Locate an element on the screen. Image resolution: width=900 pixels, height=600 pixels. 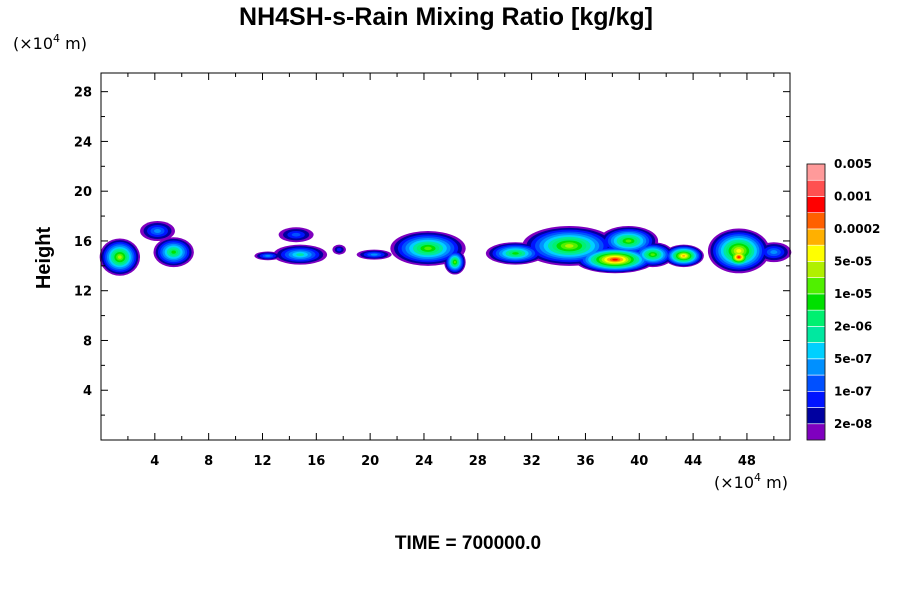
x-tick-label: 28 is located at coordinates (478, 461).